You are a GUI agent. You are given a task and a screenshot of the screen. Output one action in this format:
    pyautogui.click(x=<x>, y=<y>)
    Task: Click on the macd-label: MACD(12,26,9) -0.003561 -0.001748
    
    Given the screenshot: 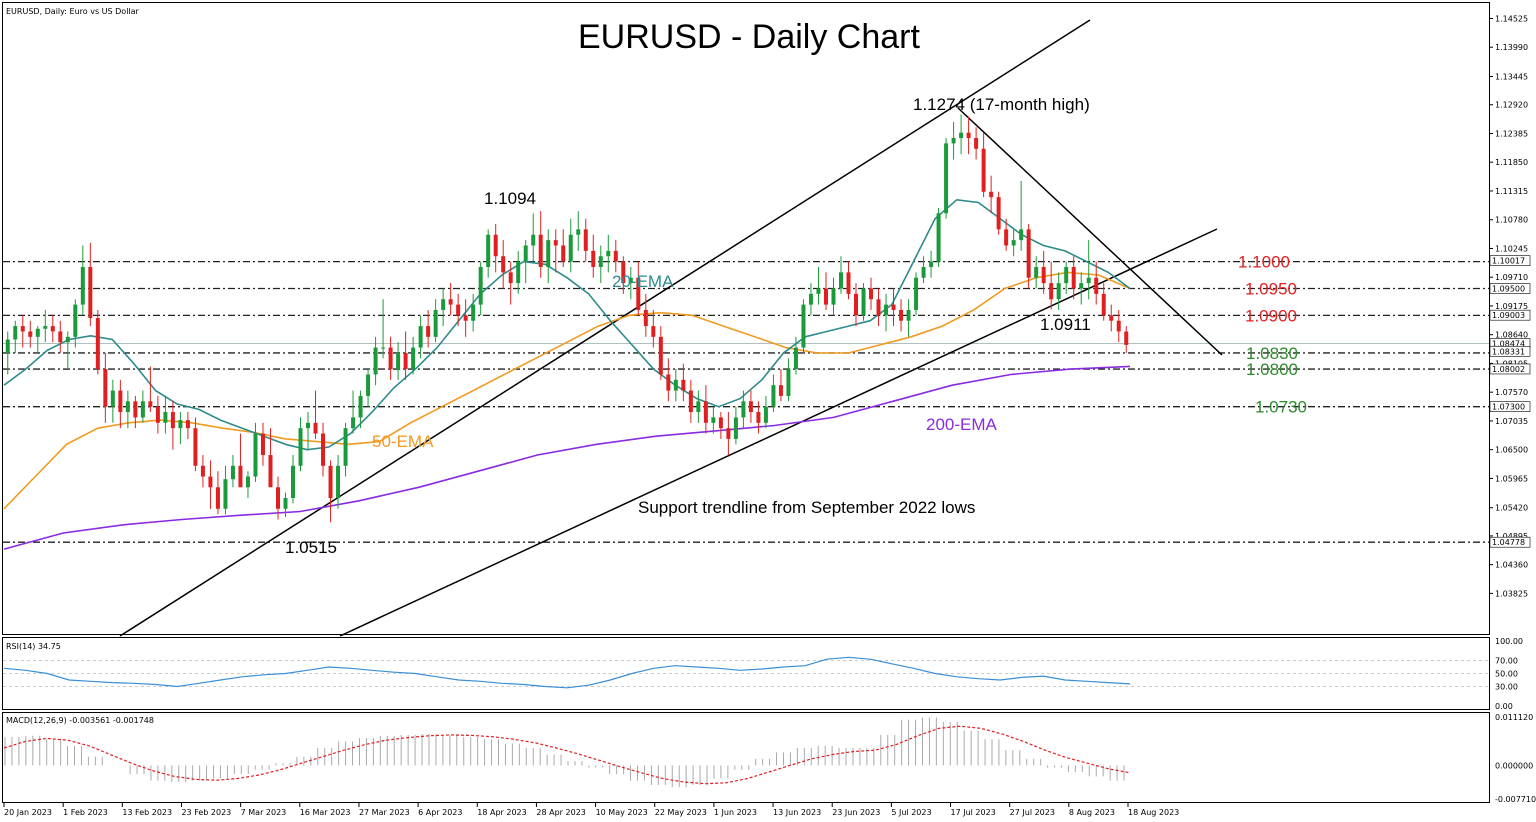 What is the action you would take?
    pyautogui.click(x=80, y=720)
    